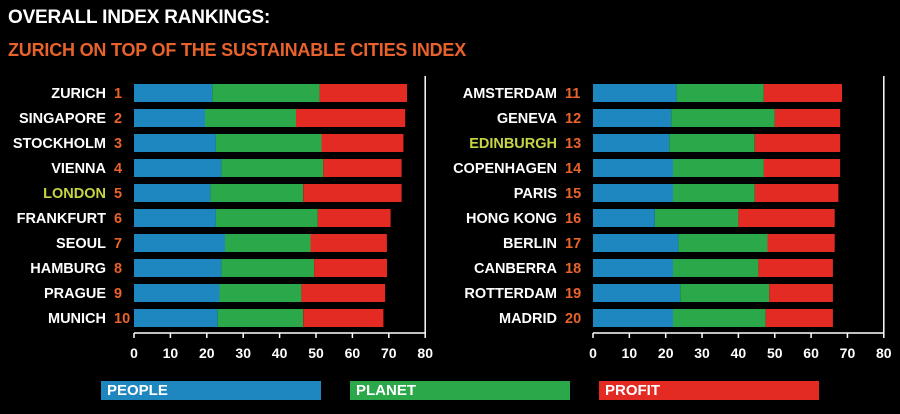 The height and width of the screenshot is (414, 900). I want to click on bar-planet-amsterdam, so click(720, 93).